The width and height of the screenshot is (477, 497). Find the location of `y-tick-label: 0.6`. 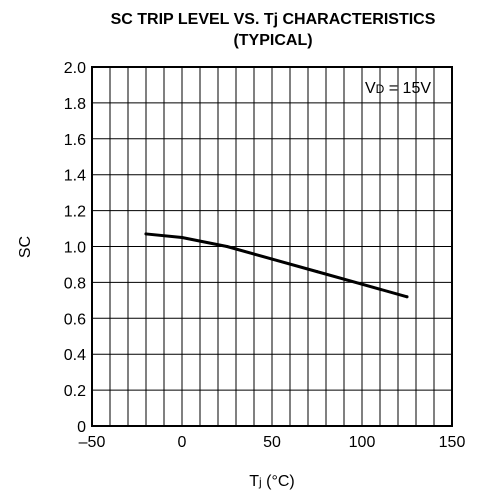

y-tick-label: 0.6 is located at coordinates (75, 319).